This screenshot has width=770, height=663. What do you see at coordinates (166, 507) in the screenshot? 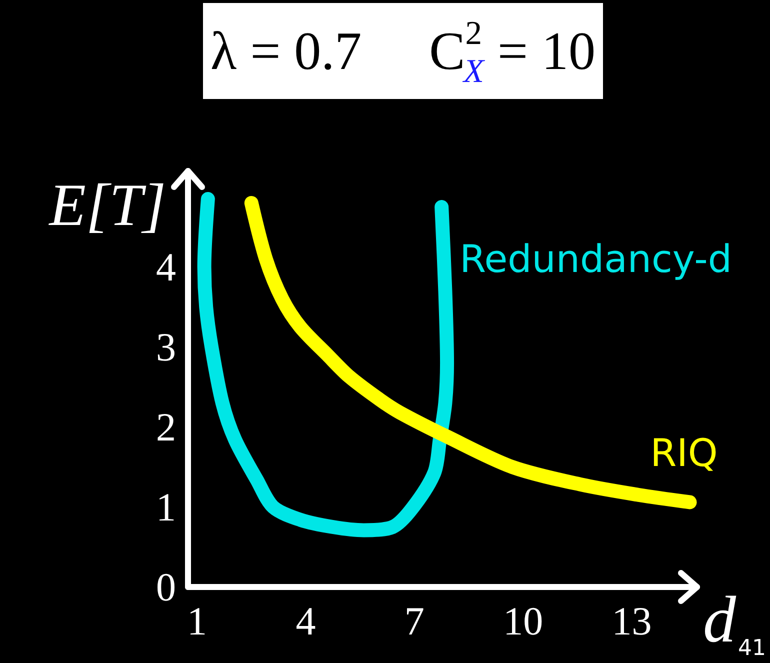
I see `y-tick-label: 1` at bounding box center [166, 507].